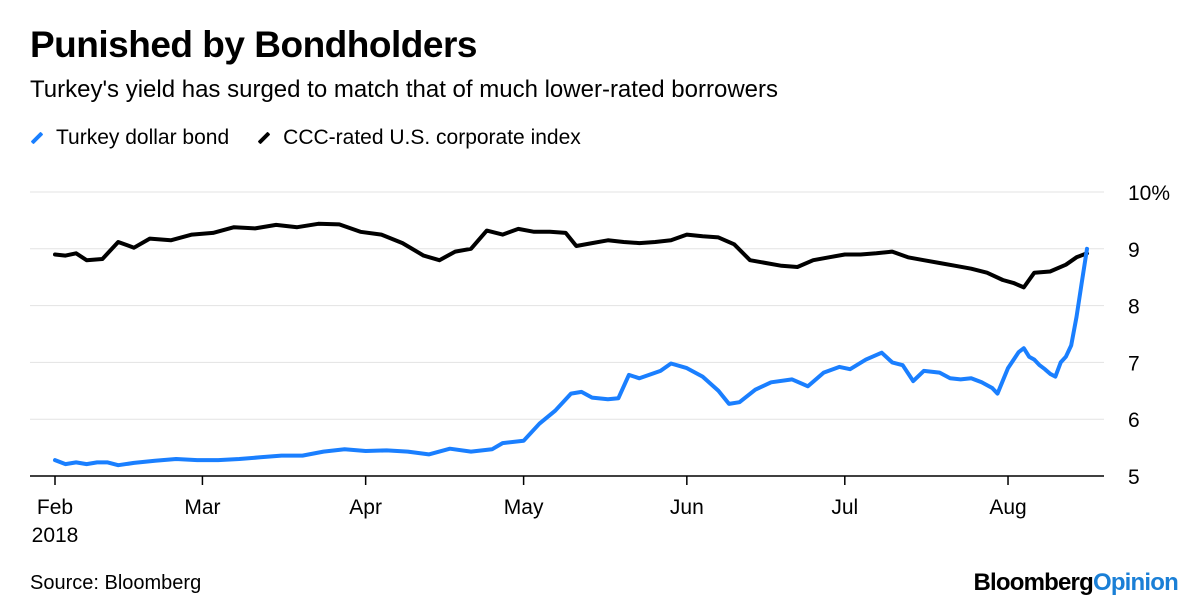 The width and height of the screenshot is (1200, 612). What do you see at coordinates (524, 507) in the screenshot?
I see `x-tick-label: May` at bounding box center [524, 507].